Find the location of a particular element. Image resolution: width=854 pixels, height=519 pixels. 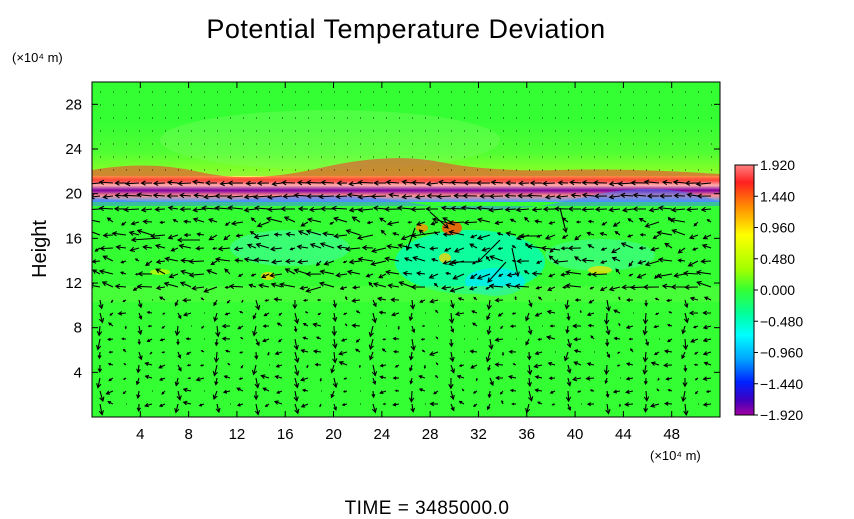

colorbar-label: 1.920 is located at coordinates (777, 165).